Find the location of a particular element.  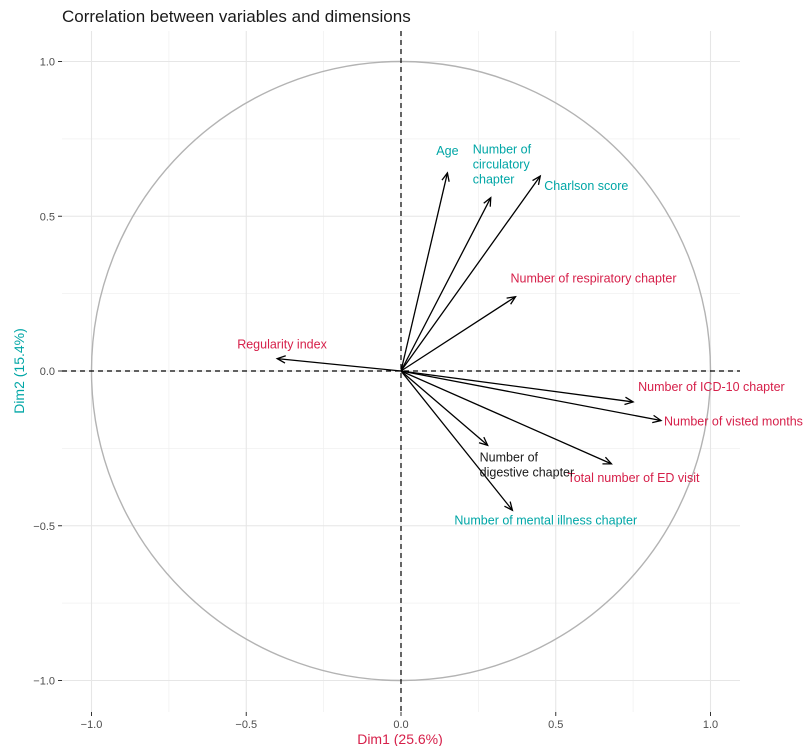

variable-label: Number of circulatory chapter is located at coordinates (502, 165).